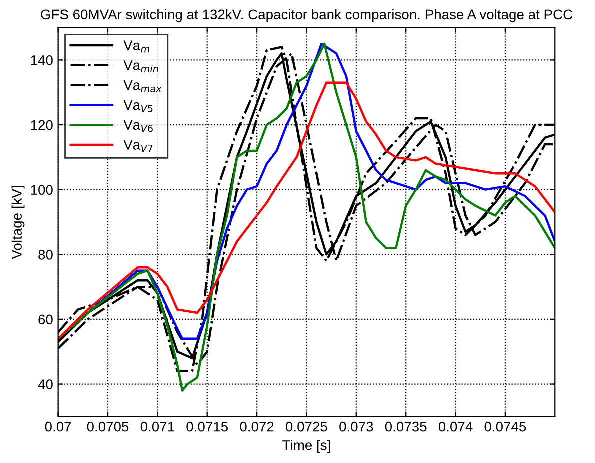 This screenshot has width=595, height=463. I want to click on y-tick-label: 140, so click(42, 61).